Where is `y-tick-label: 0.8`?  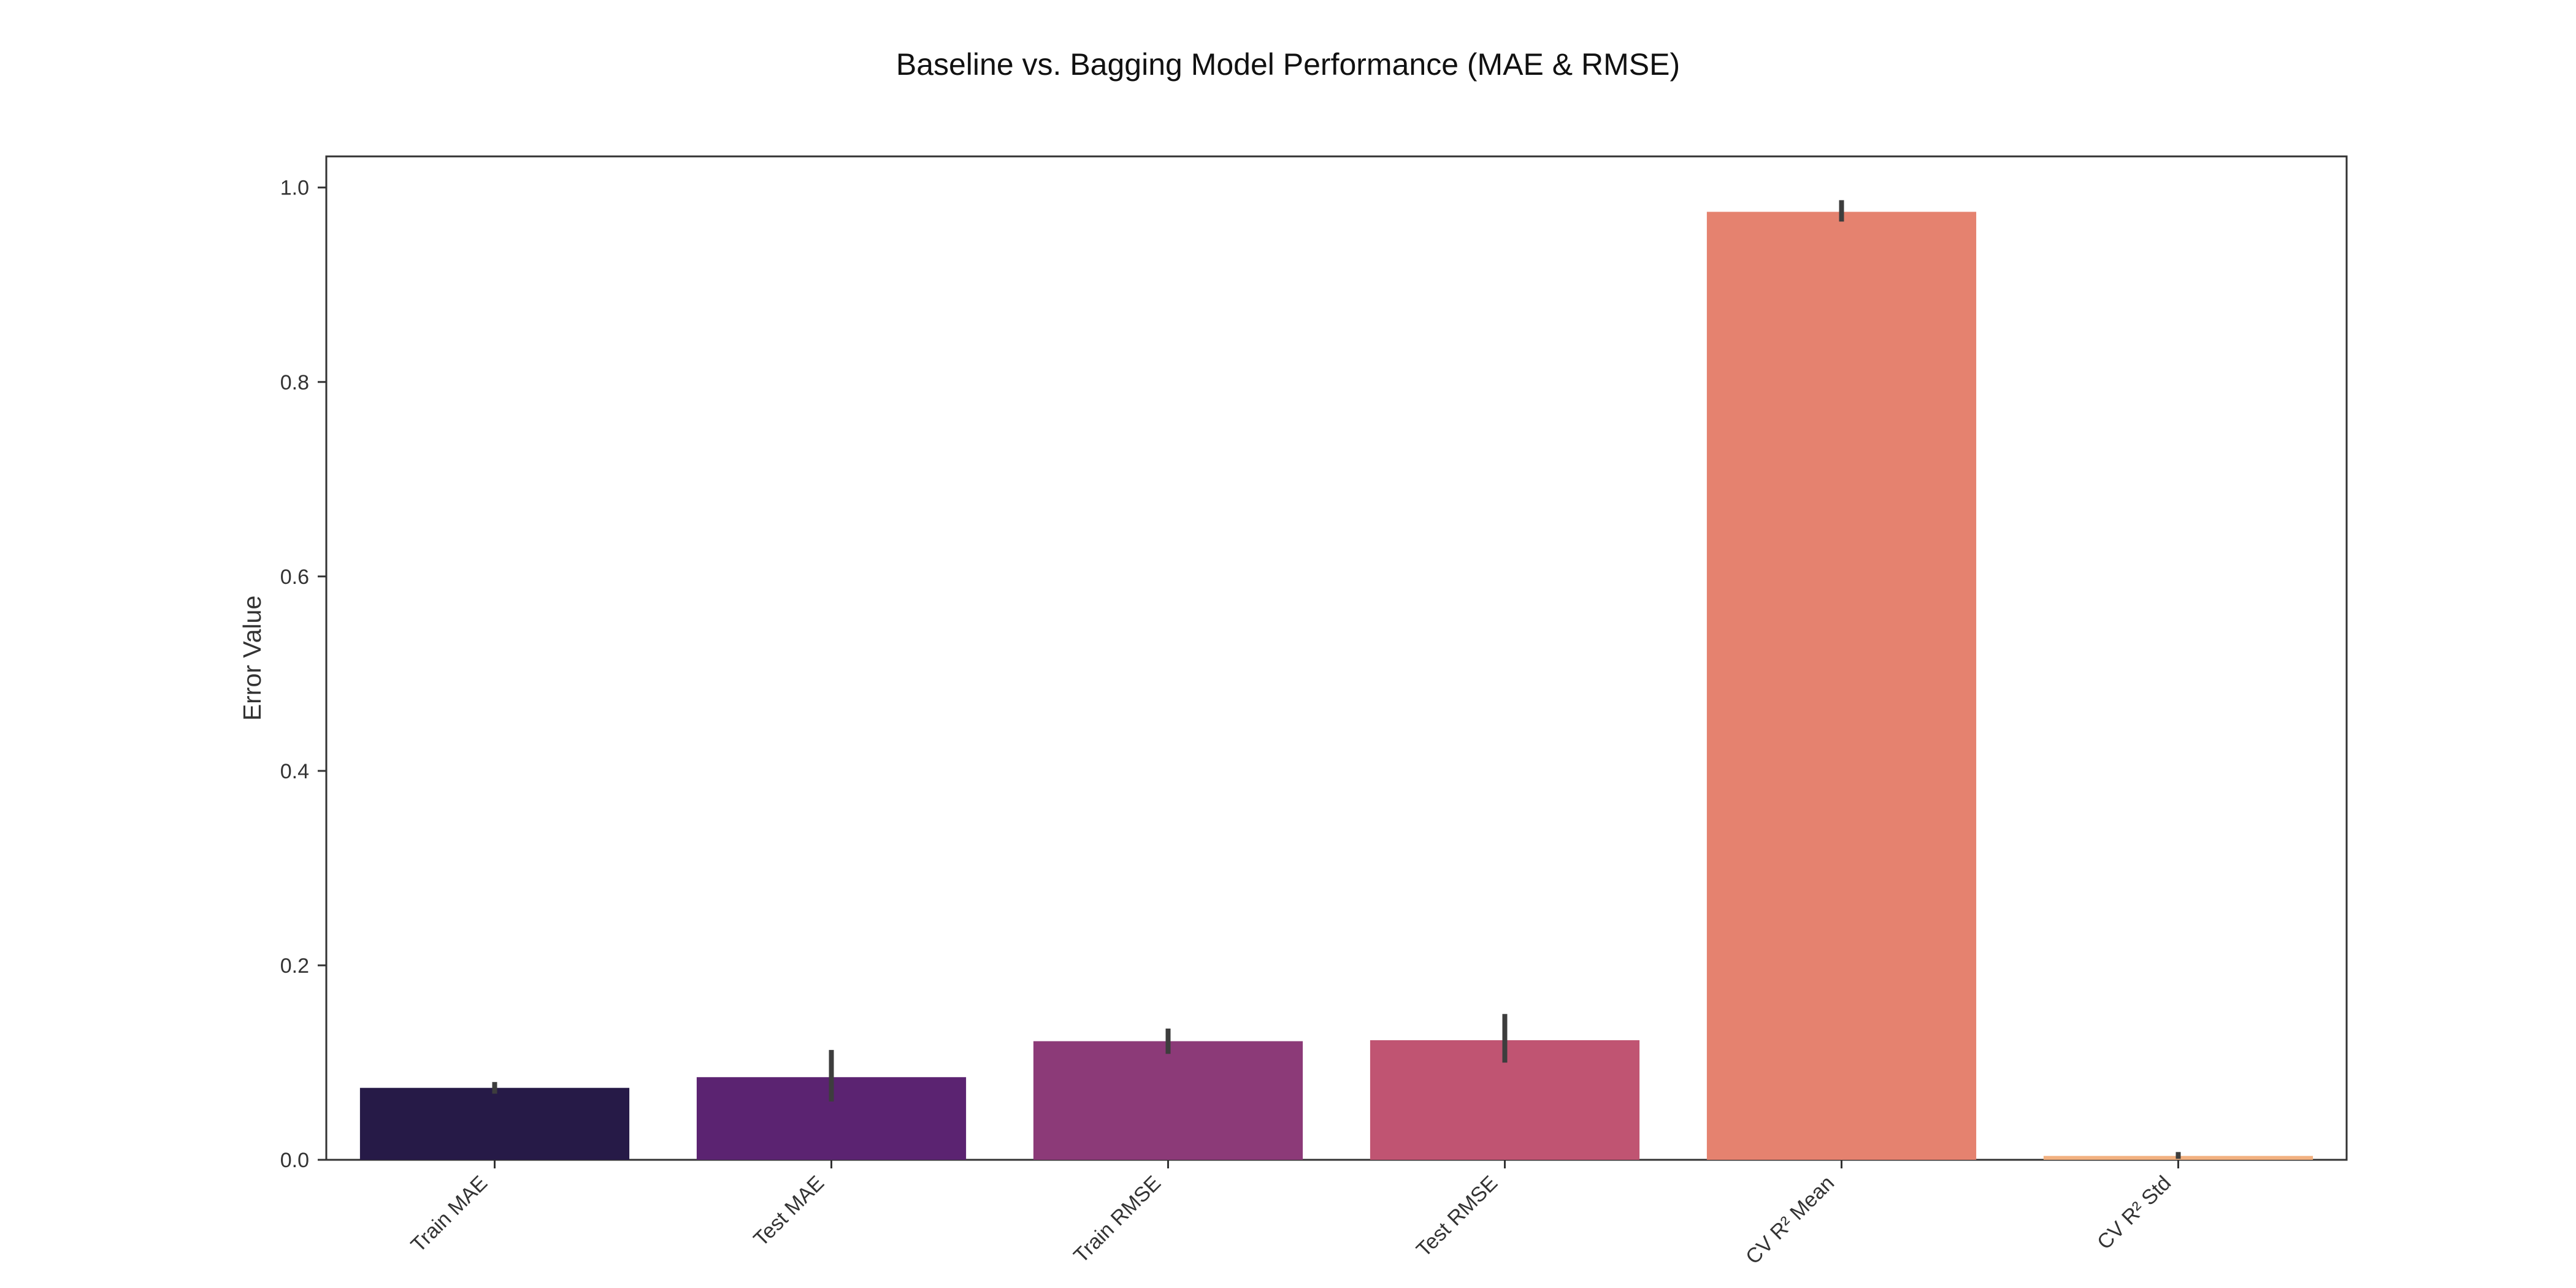
y-tick-label: 0.8 is located at coordinates (294, 382).